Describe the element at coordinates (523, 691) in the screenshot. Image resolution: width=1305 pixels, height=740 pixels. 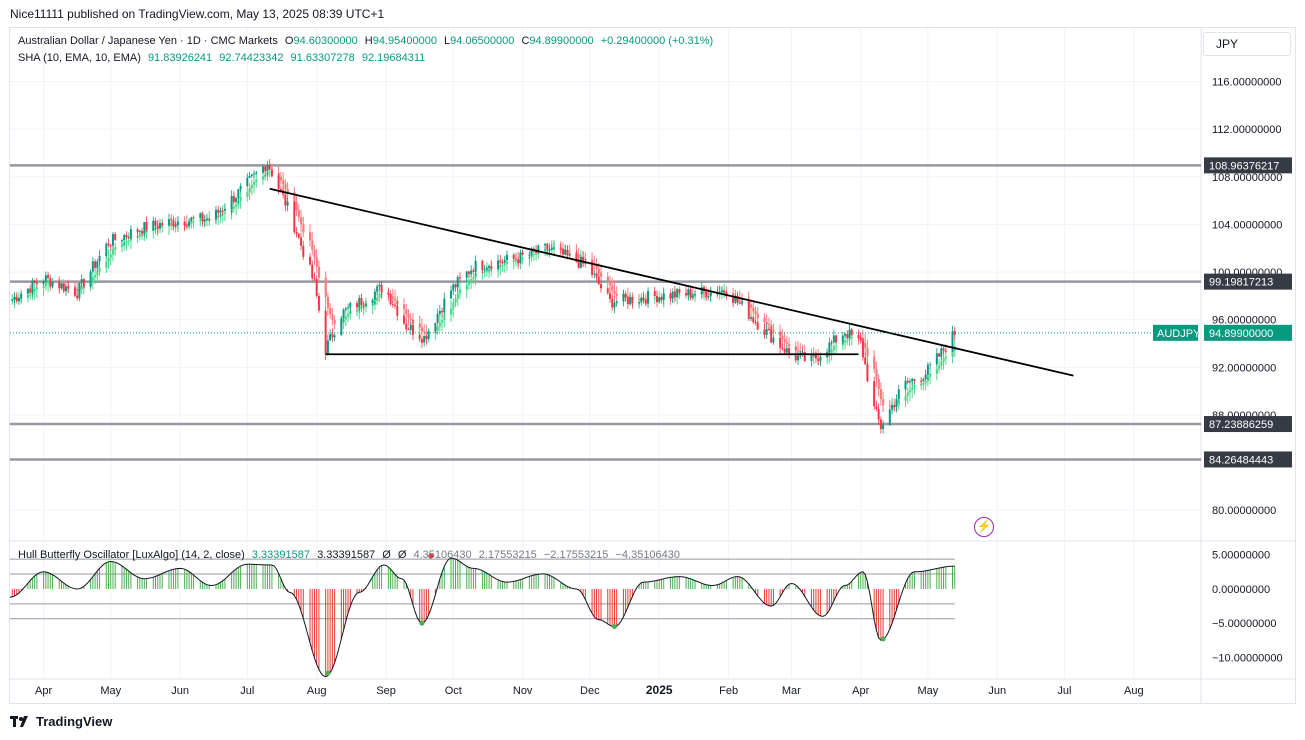
I see `x-tick-nov: Nov` at that location.